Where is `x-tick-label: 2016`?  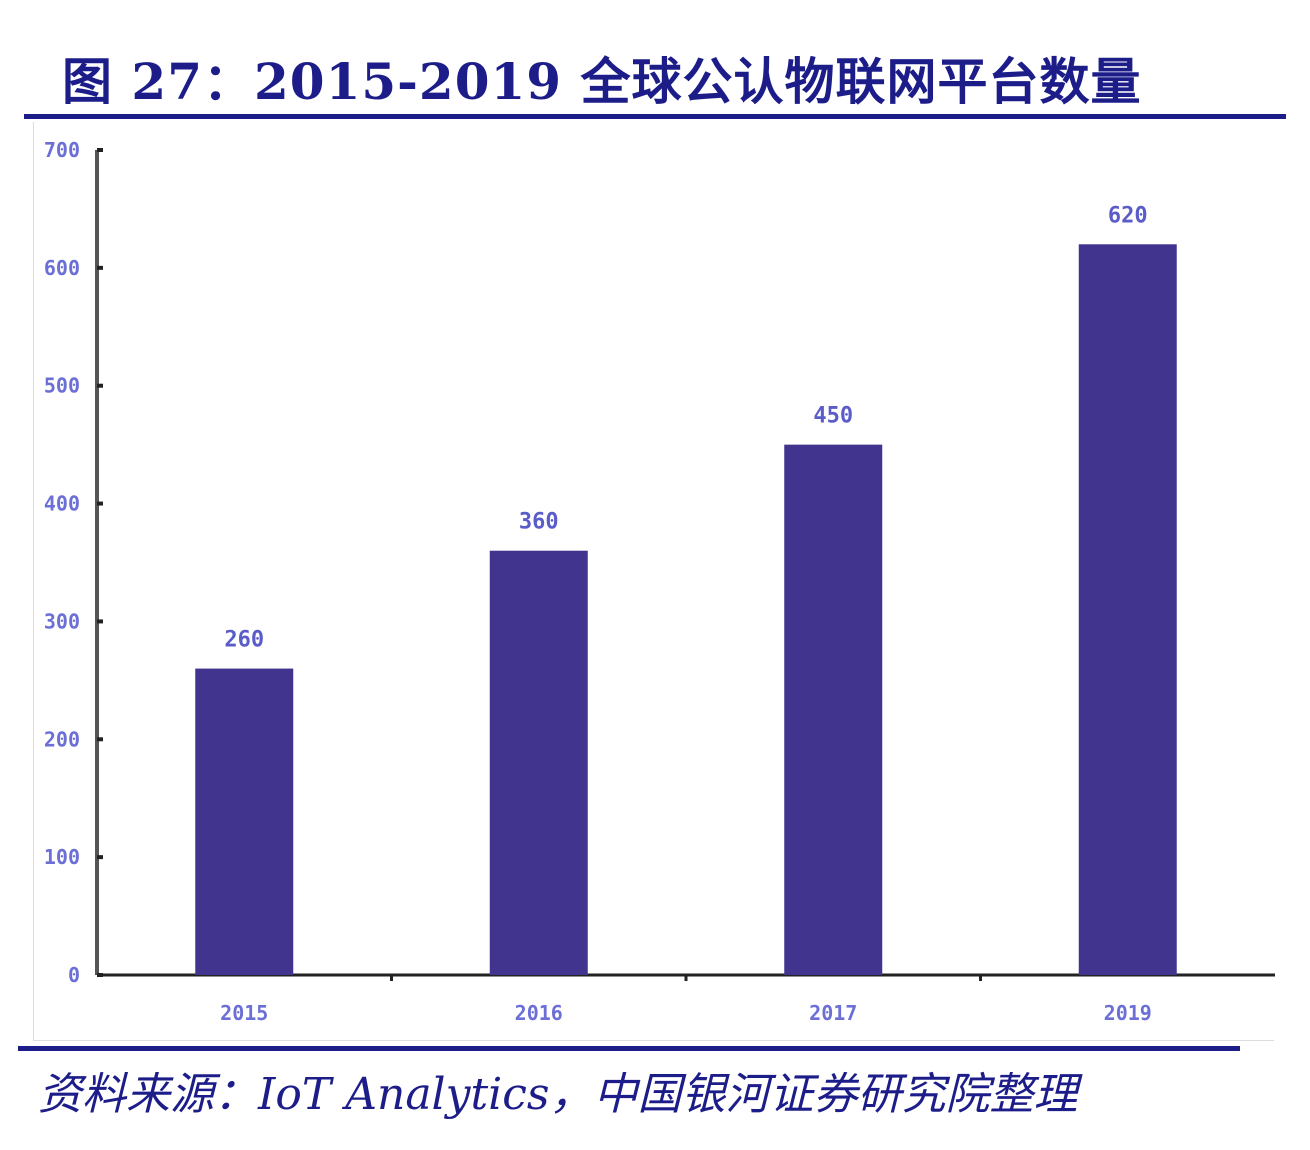
x-tick-label: 2016 is located at coordinates (539, 1013).